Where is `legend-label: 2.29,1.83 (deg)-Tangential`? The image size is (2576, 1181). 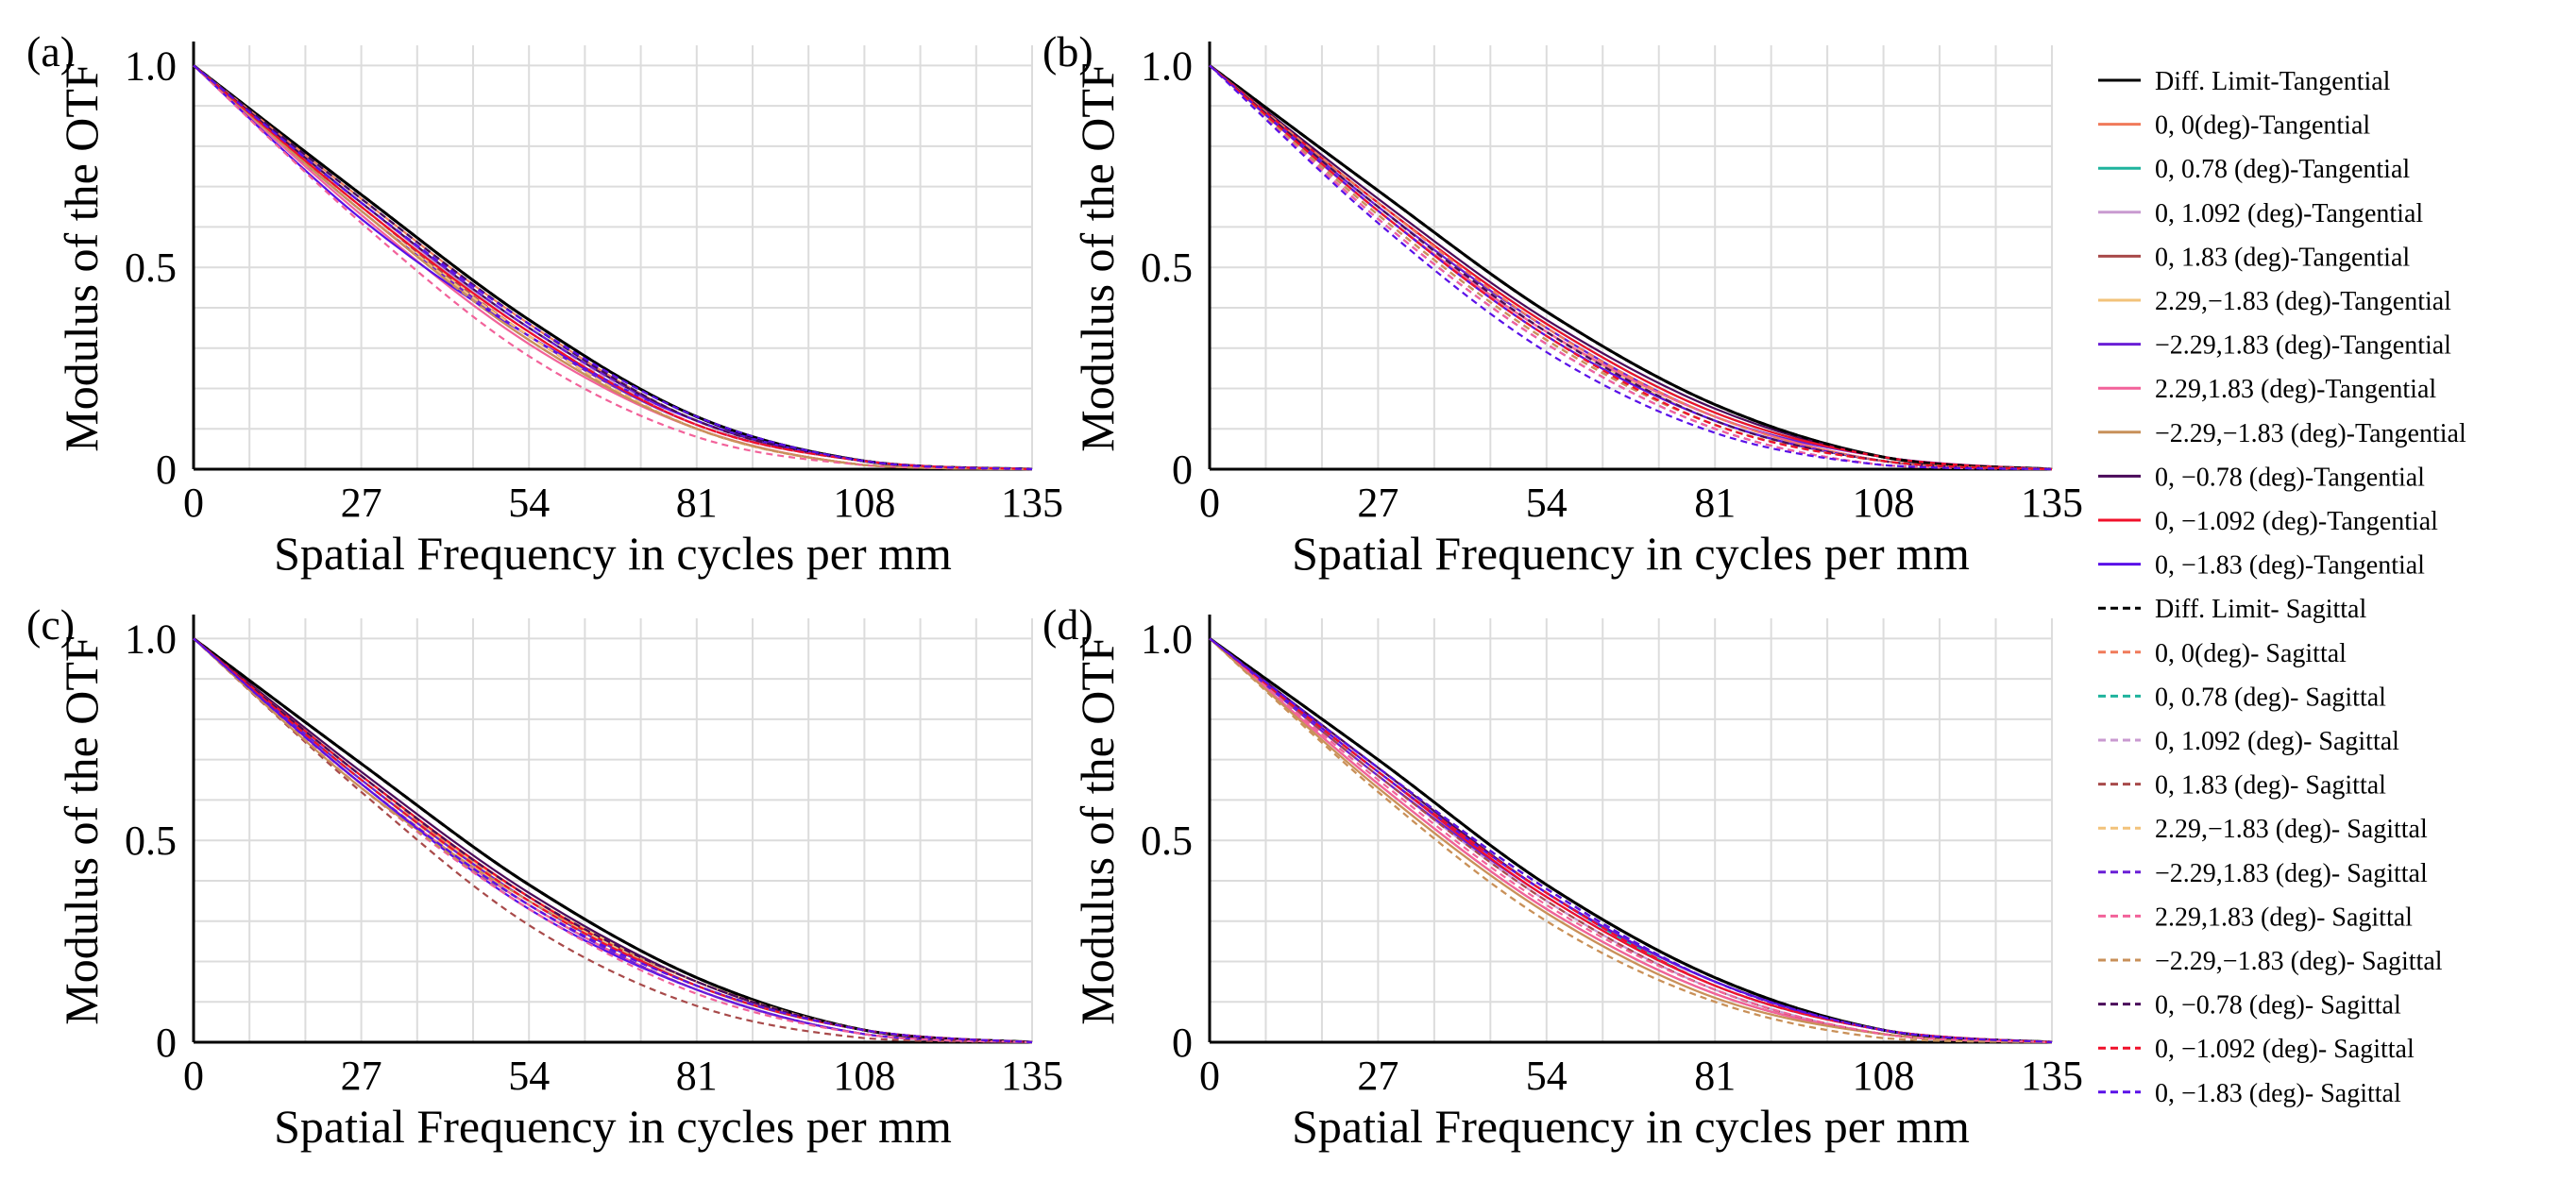
legend-label: 2.29,1.83 (deg)-Tangential is located at coordinates (2295, 389).